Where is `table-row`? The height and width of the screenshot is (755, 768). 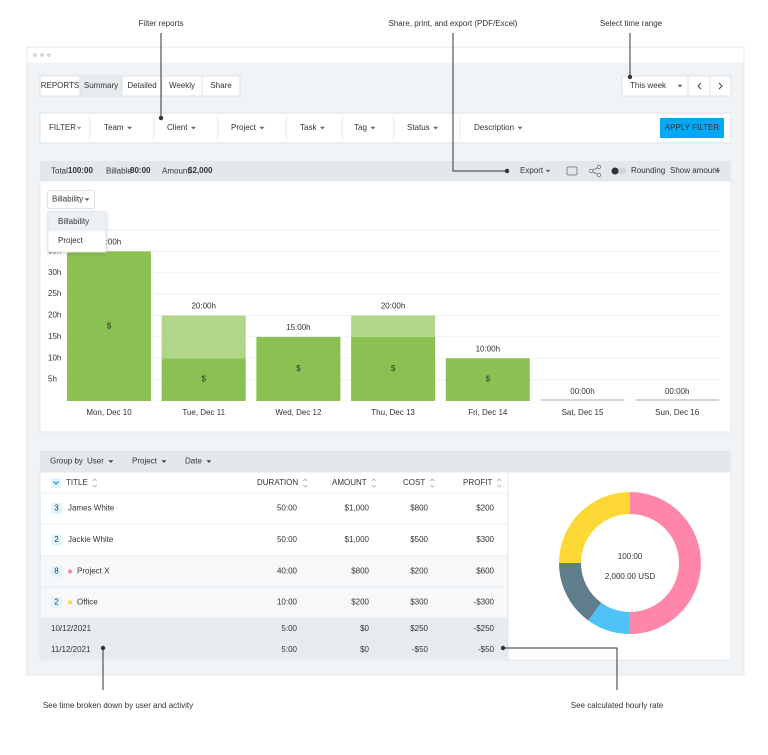
table-row is located at coordinates (274, 571).